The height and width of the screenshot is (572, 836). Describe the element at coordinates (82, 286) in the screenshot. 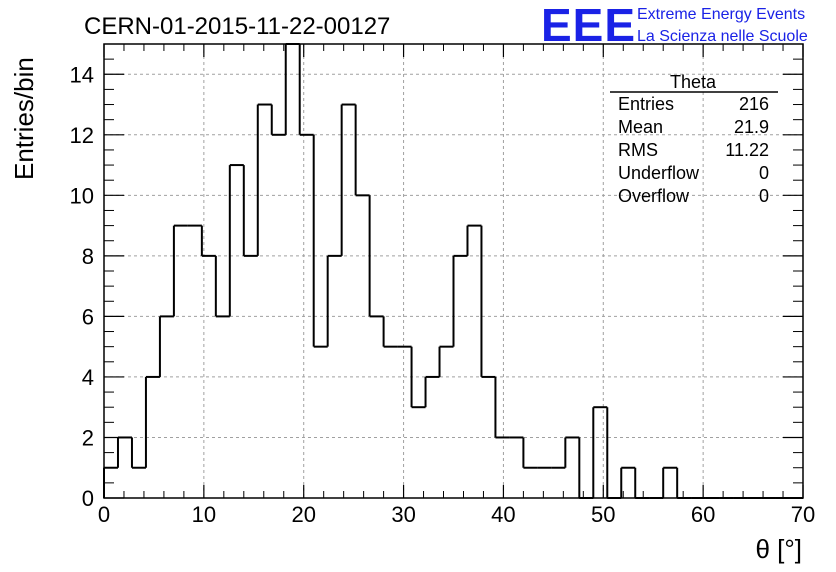

I see `y-tick-labels: 0 2 4 6 8 10 12 14` at that location.